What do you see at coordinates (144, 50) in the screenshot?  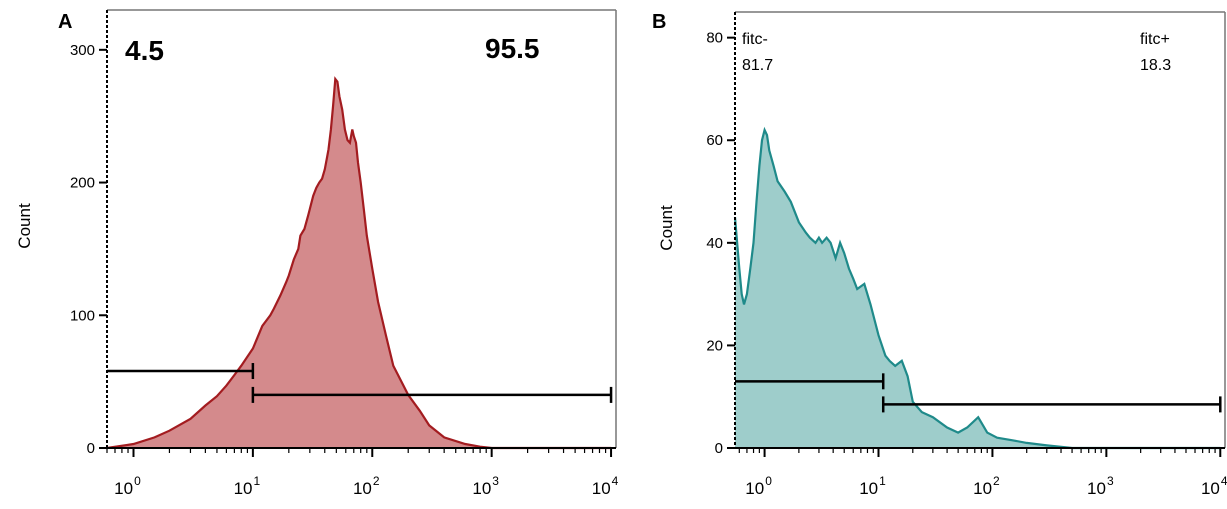 I see `panel-a-gate-left-percent: 4.5` at bounding box center [144, 50].